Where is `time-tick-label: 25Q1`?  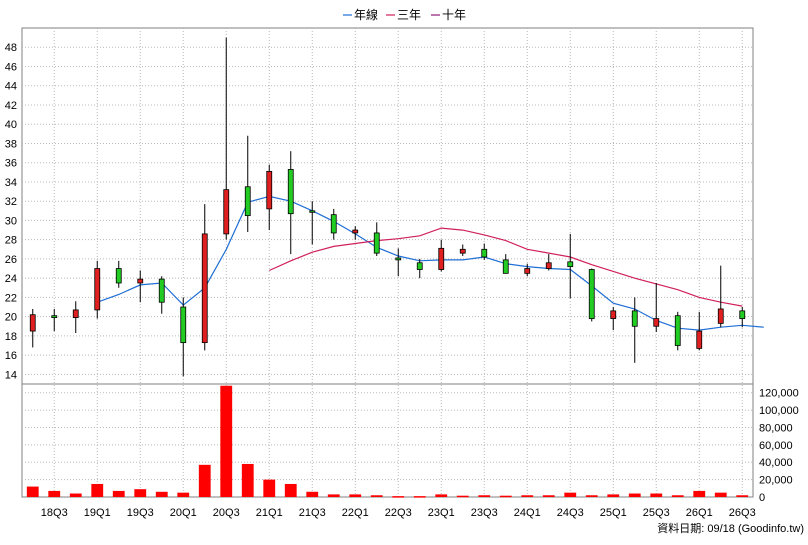 time-tick-label: 25Q1 is located at coordinates (613, 513).